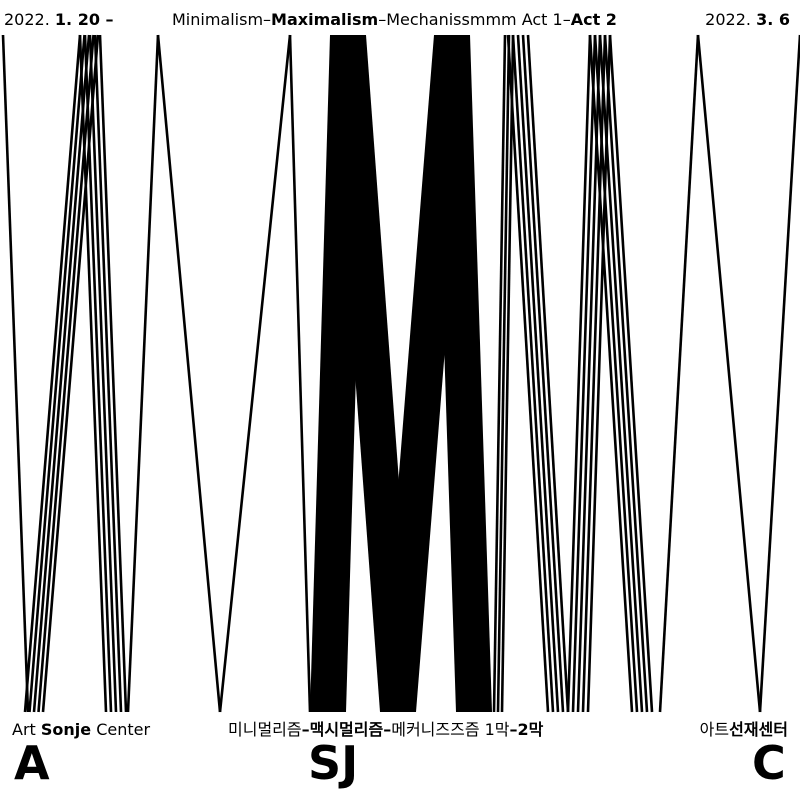 Image resolution: width=800 pixels, height=800 pixels. Describe the element at coordinates (593, 19) in the screenshot. I see `text: Act 2` at that location.